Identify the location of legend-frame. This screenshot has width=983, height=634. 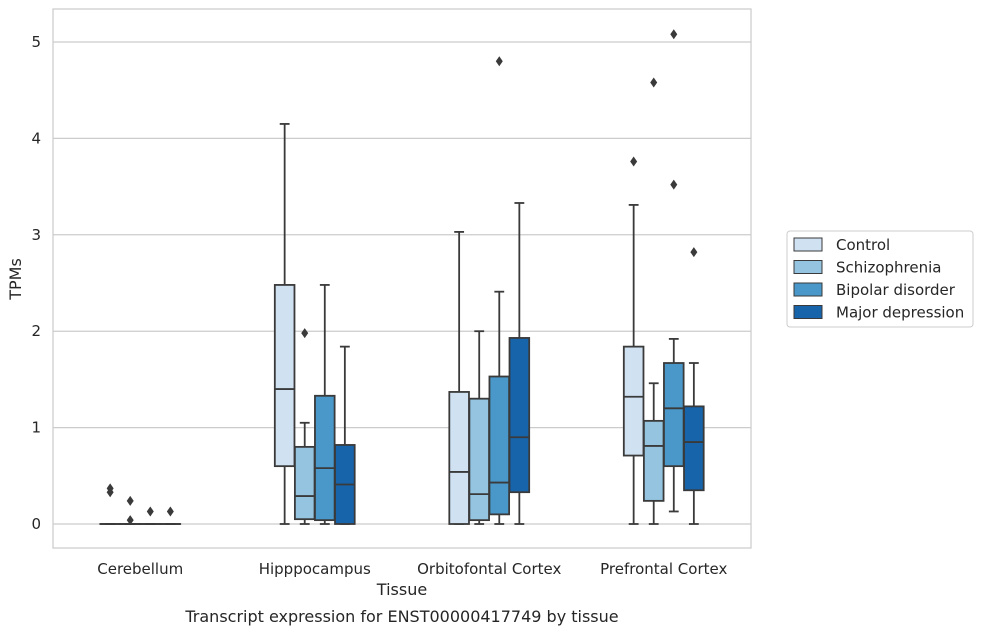
(880, 279).